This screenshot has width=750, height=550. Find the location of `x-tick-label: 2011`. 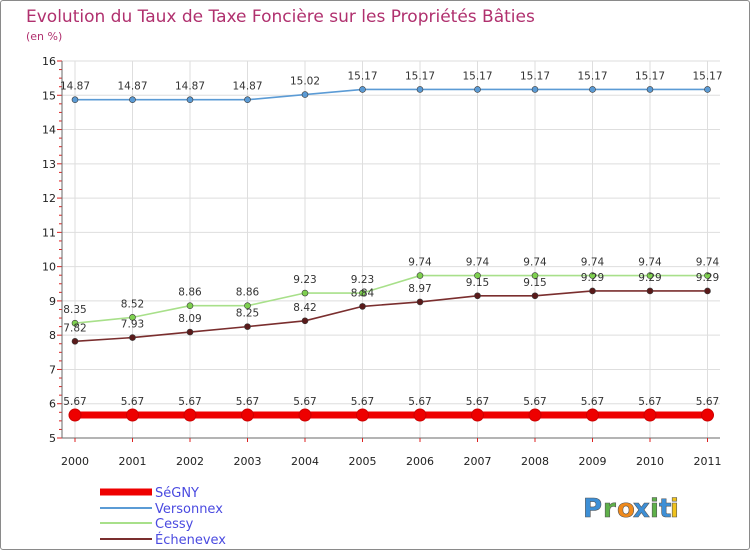

x-tick-label: 2011 is located at coordinates (708, 461).